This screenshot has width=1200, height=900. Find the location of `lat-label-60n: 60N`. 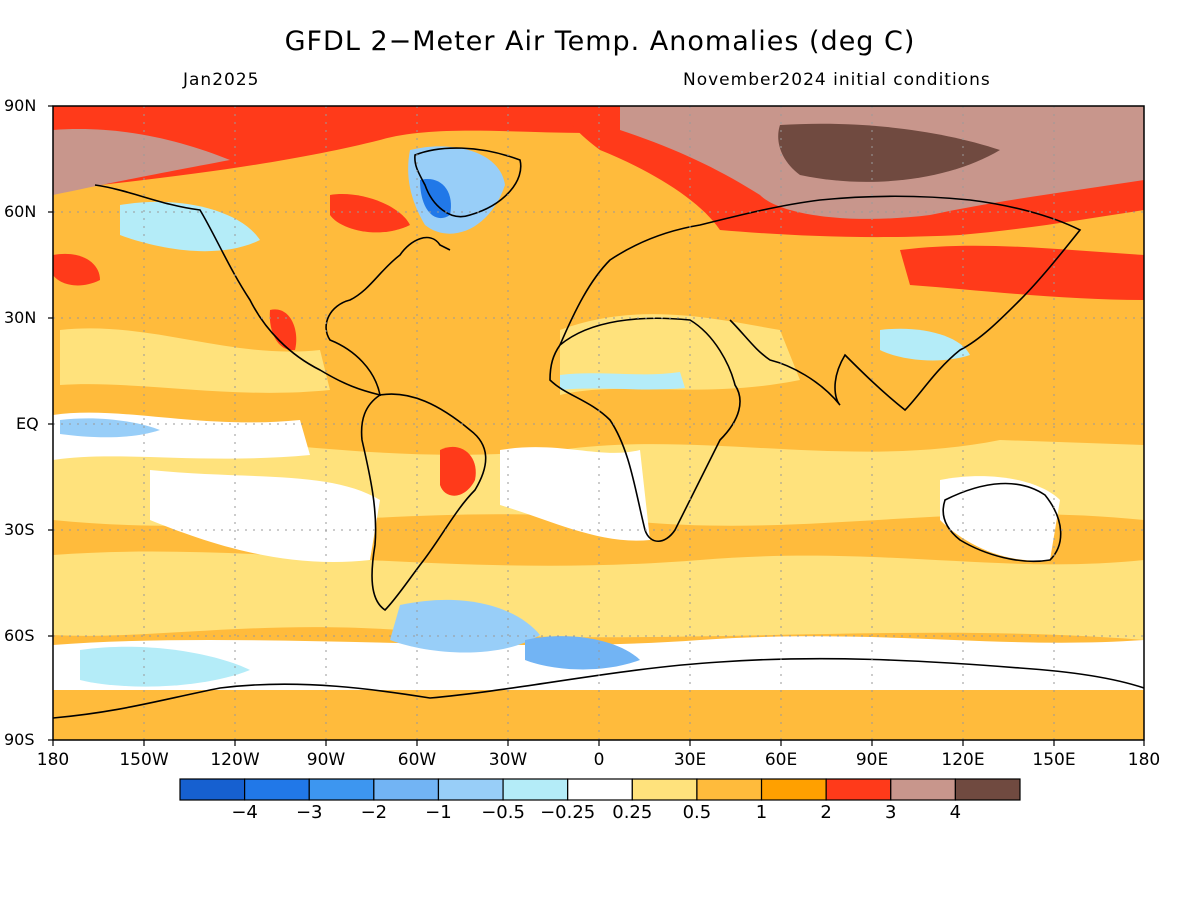

lat-label-60n: 60N is located at coordinates (20, 211).